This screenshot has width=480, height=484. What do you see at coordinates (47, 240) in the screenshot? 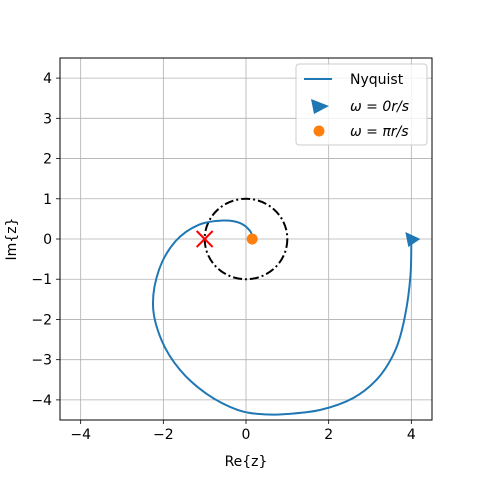
I see `y-tick-label: 0` at bounding box center [47, 240].